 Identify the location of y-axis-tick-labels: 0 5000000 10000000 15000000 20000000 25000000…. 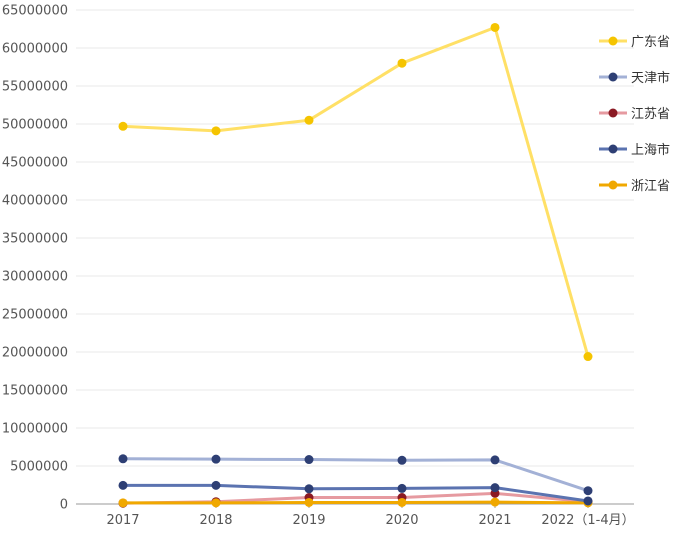
(35, 258).